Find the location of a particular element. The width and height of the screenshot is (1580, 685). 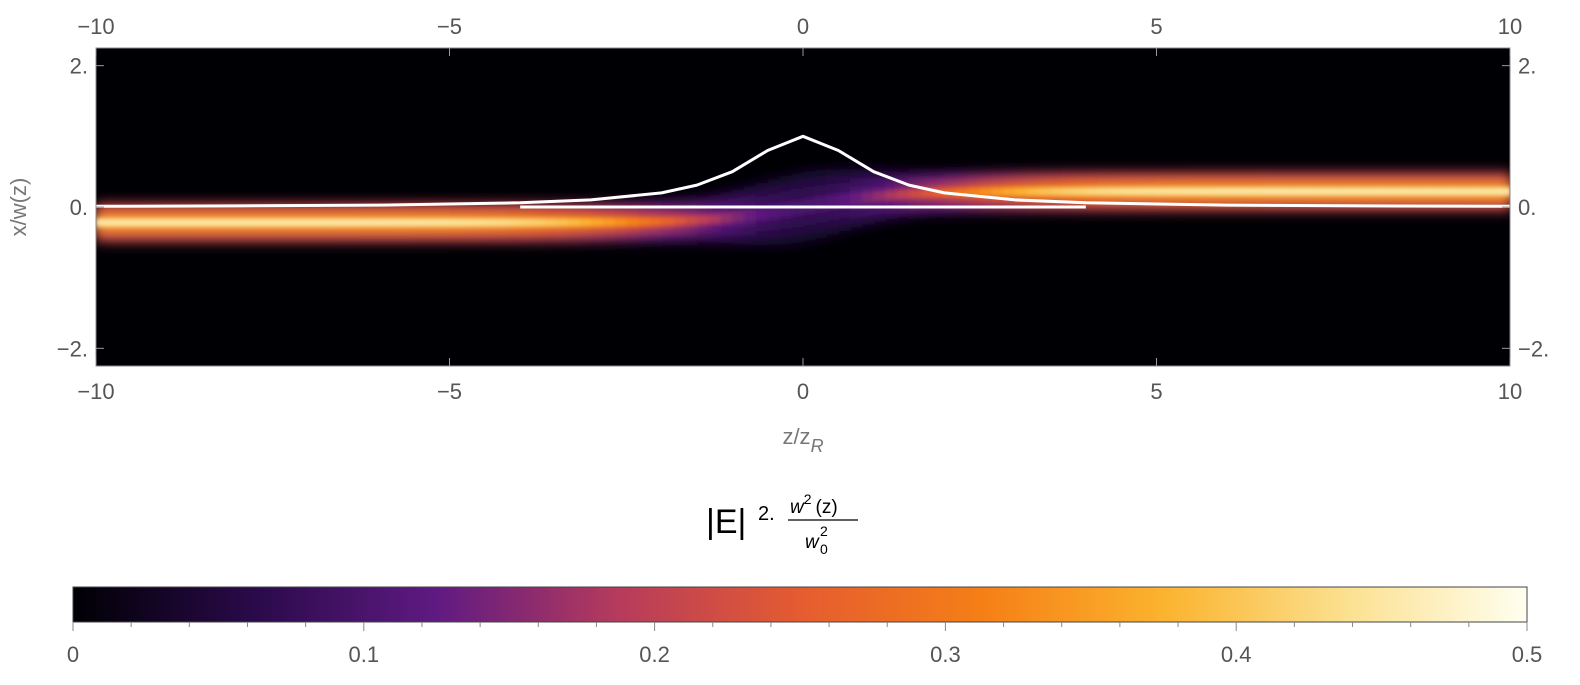

svg-text: 0 is located at coordinates (824, 549).